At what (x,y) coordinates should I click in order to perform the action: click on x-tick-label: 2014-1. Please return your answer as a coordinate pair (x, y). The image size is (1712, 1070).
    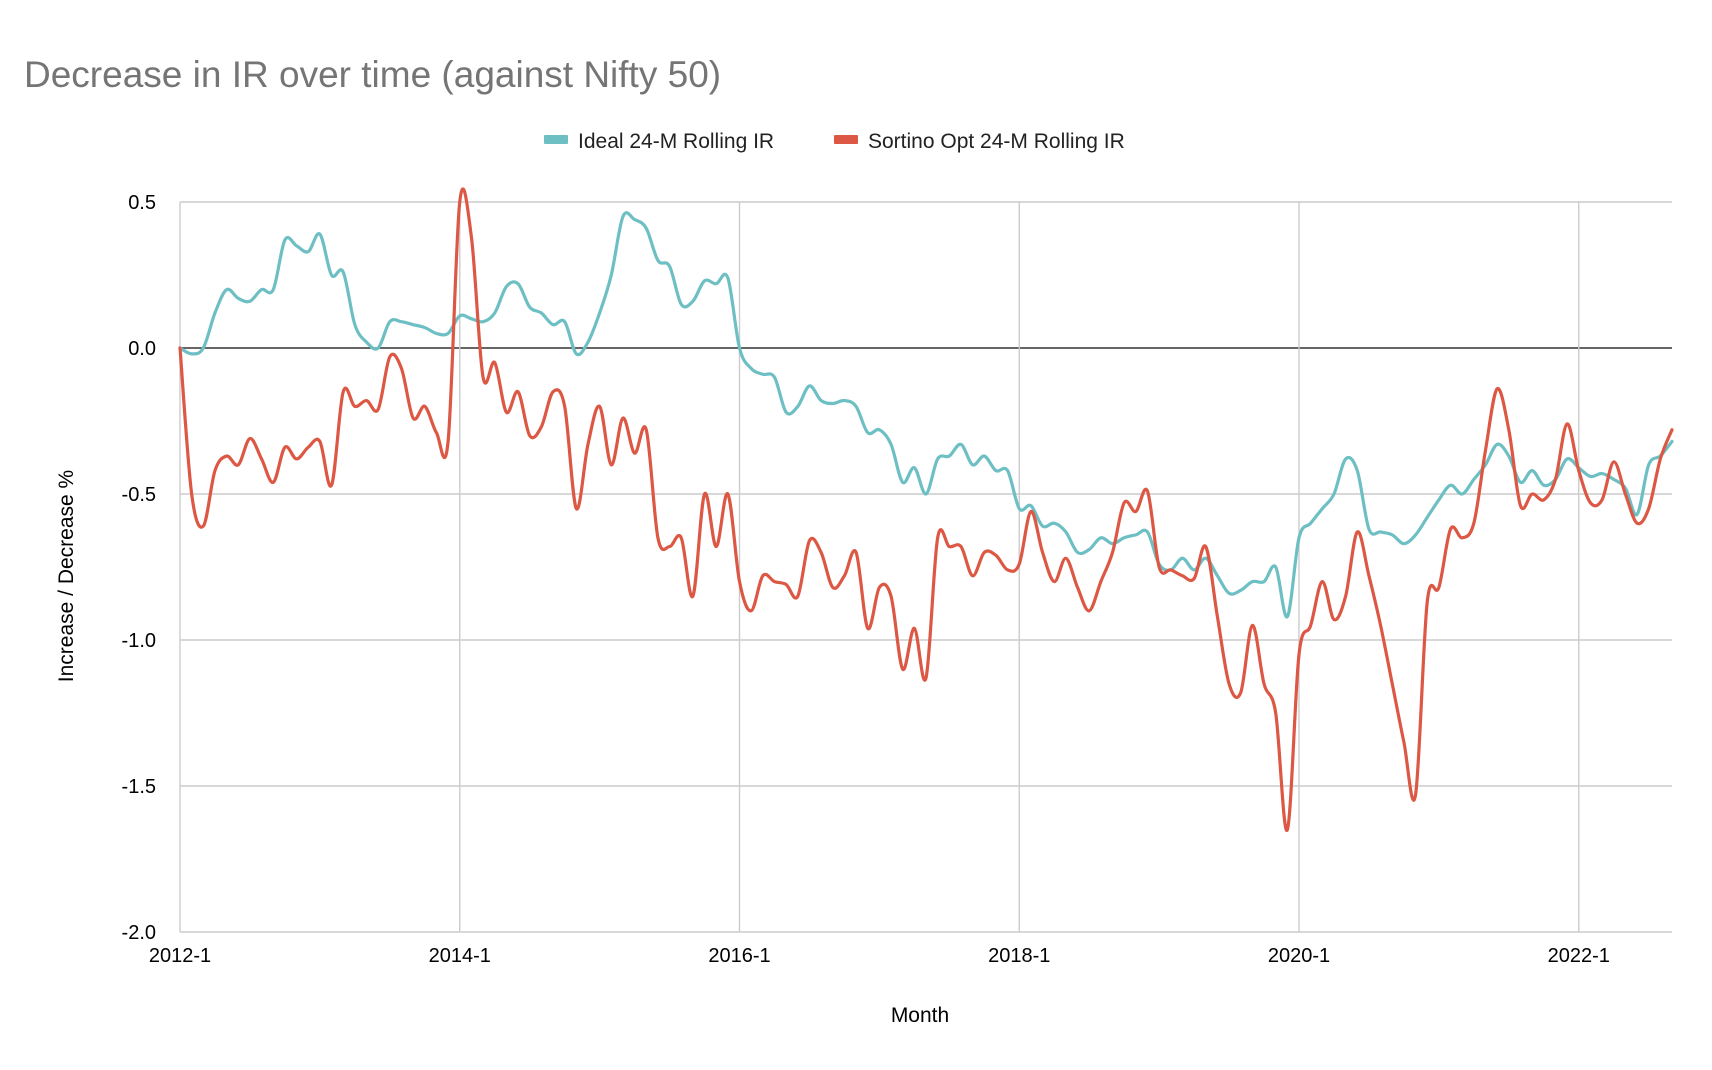
    Looking at the image, I should click on (460, 956).